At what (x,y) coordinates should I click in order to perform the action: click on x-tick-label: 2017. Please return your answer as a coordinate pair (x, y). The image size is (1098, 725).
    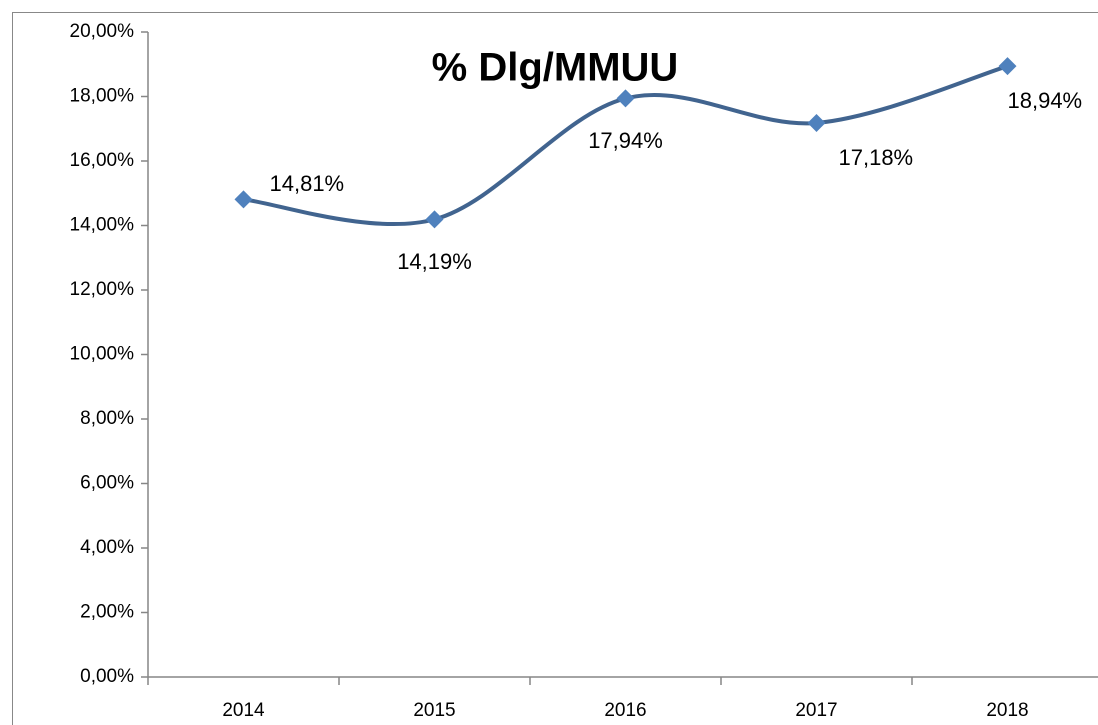
    Looking at the image, I should click on (816, 710).